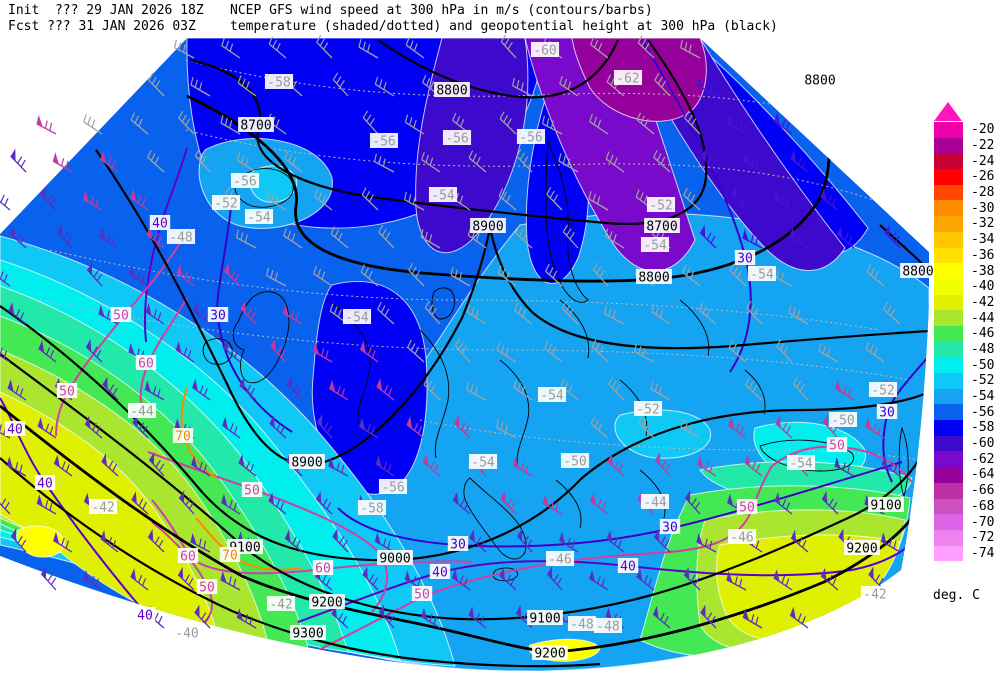 Image resolution: width=1000 pixels, height=680 pixels. What do you see at coordinates (628, 567) in the screenshot?
I see `svg-text: 40` at bounding box center [628, 567].